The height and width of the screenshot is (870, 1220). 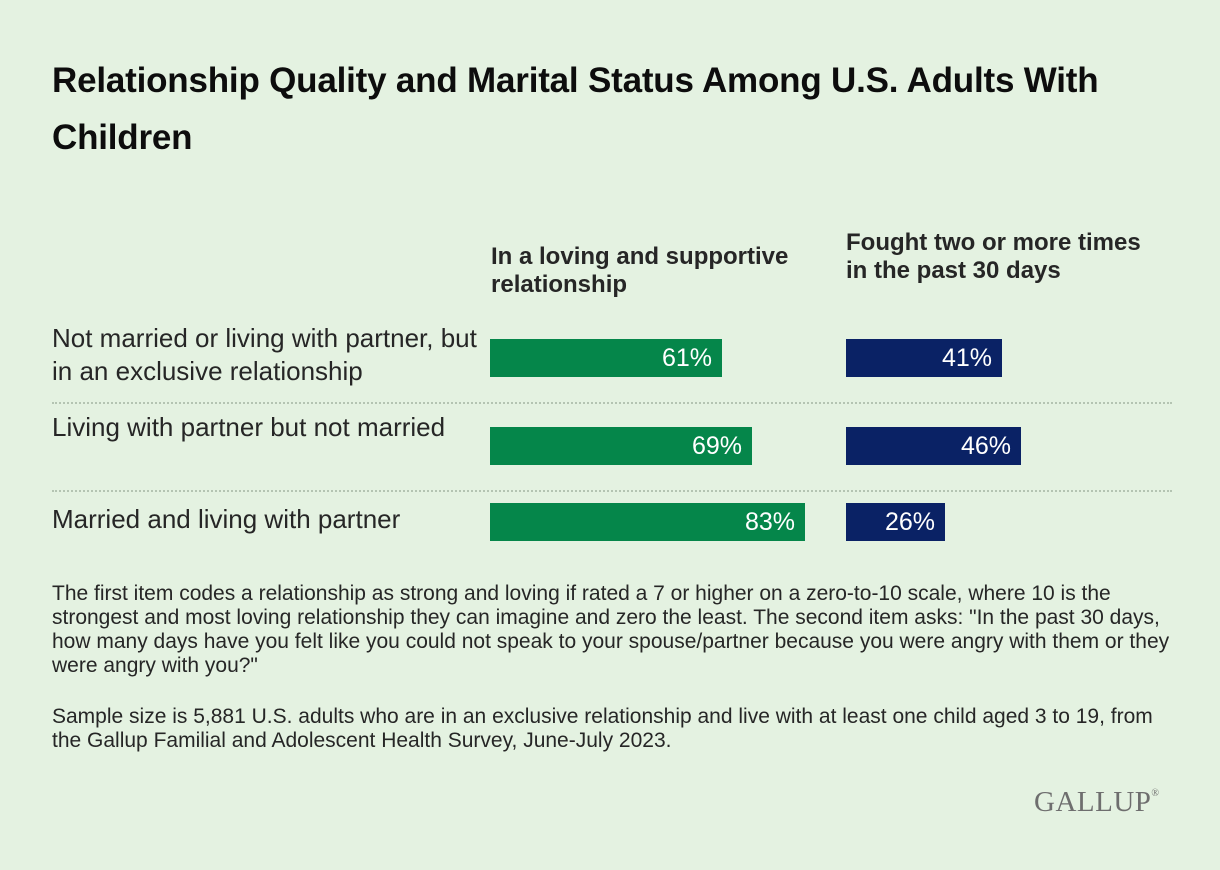 What do you see at coordinates (621, 446) in the screenshot?
I see `bar-loving: 69%` at bounding box center [621, 446].